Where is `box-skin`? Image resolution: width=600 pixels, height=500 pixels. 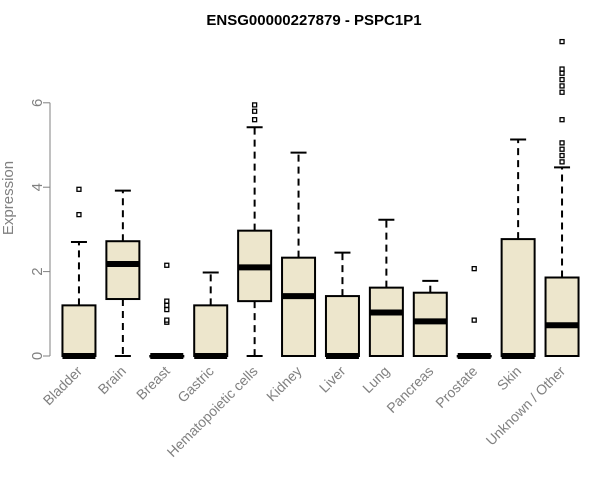
box-skin is located at coordinates (518, 248).